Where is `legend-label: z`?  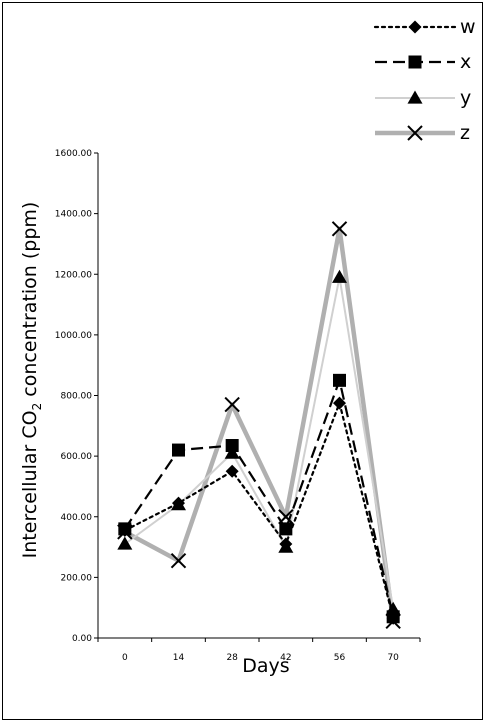
legend-label: z is located at coordinates (465, 133).